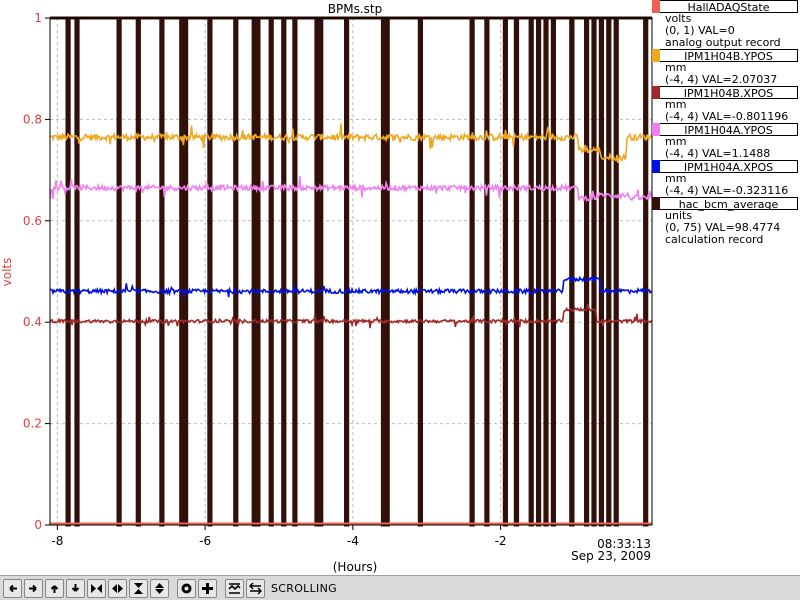 The width and height of the screenshot is (800, 600). I want to click on y-tick-label-2: 0.4, so click(32, 322).